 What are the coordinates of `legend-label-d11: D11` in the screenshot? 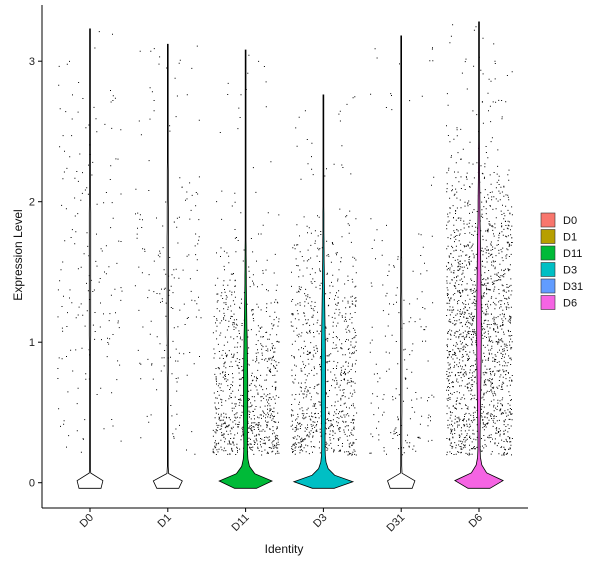 It's located at (572, 254).